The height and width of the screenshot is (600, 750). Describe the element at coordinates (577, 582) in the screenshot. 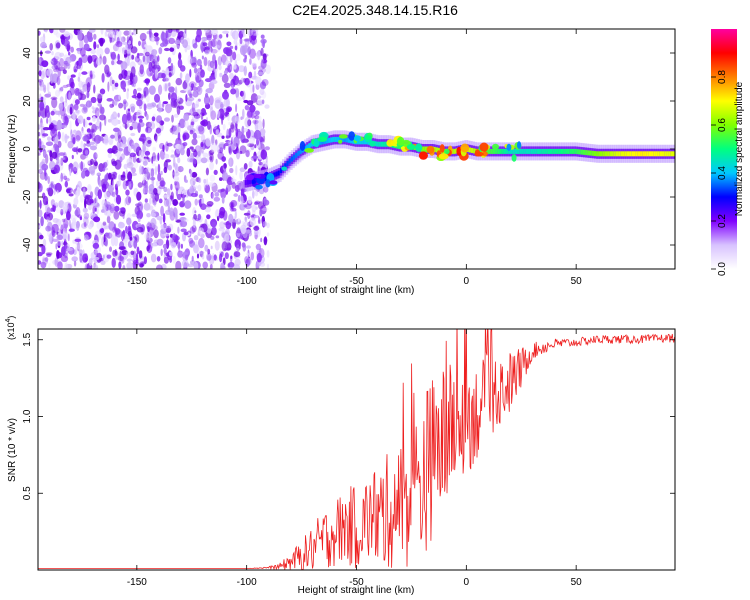

I see `snr-x-tick-label: 50` at that location.